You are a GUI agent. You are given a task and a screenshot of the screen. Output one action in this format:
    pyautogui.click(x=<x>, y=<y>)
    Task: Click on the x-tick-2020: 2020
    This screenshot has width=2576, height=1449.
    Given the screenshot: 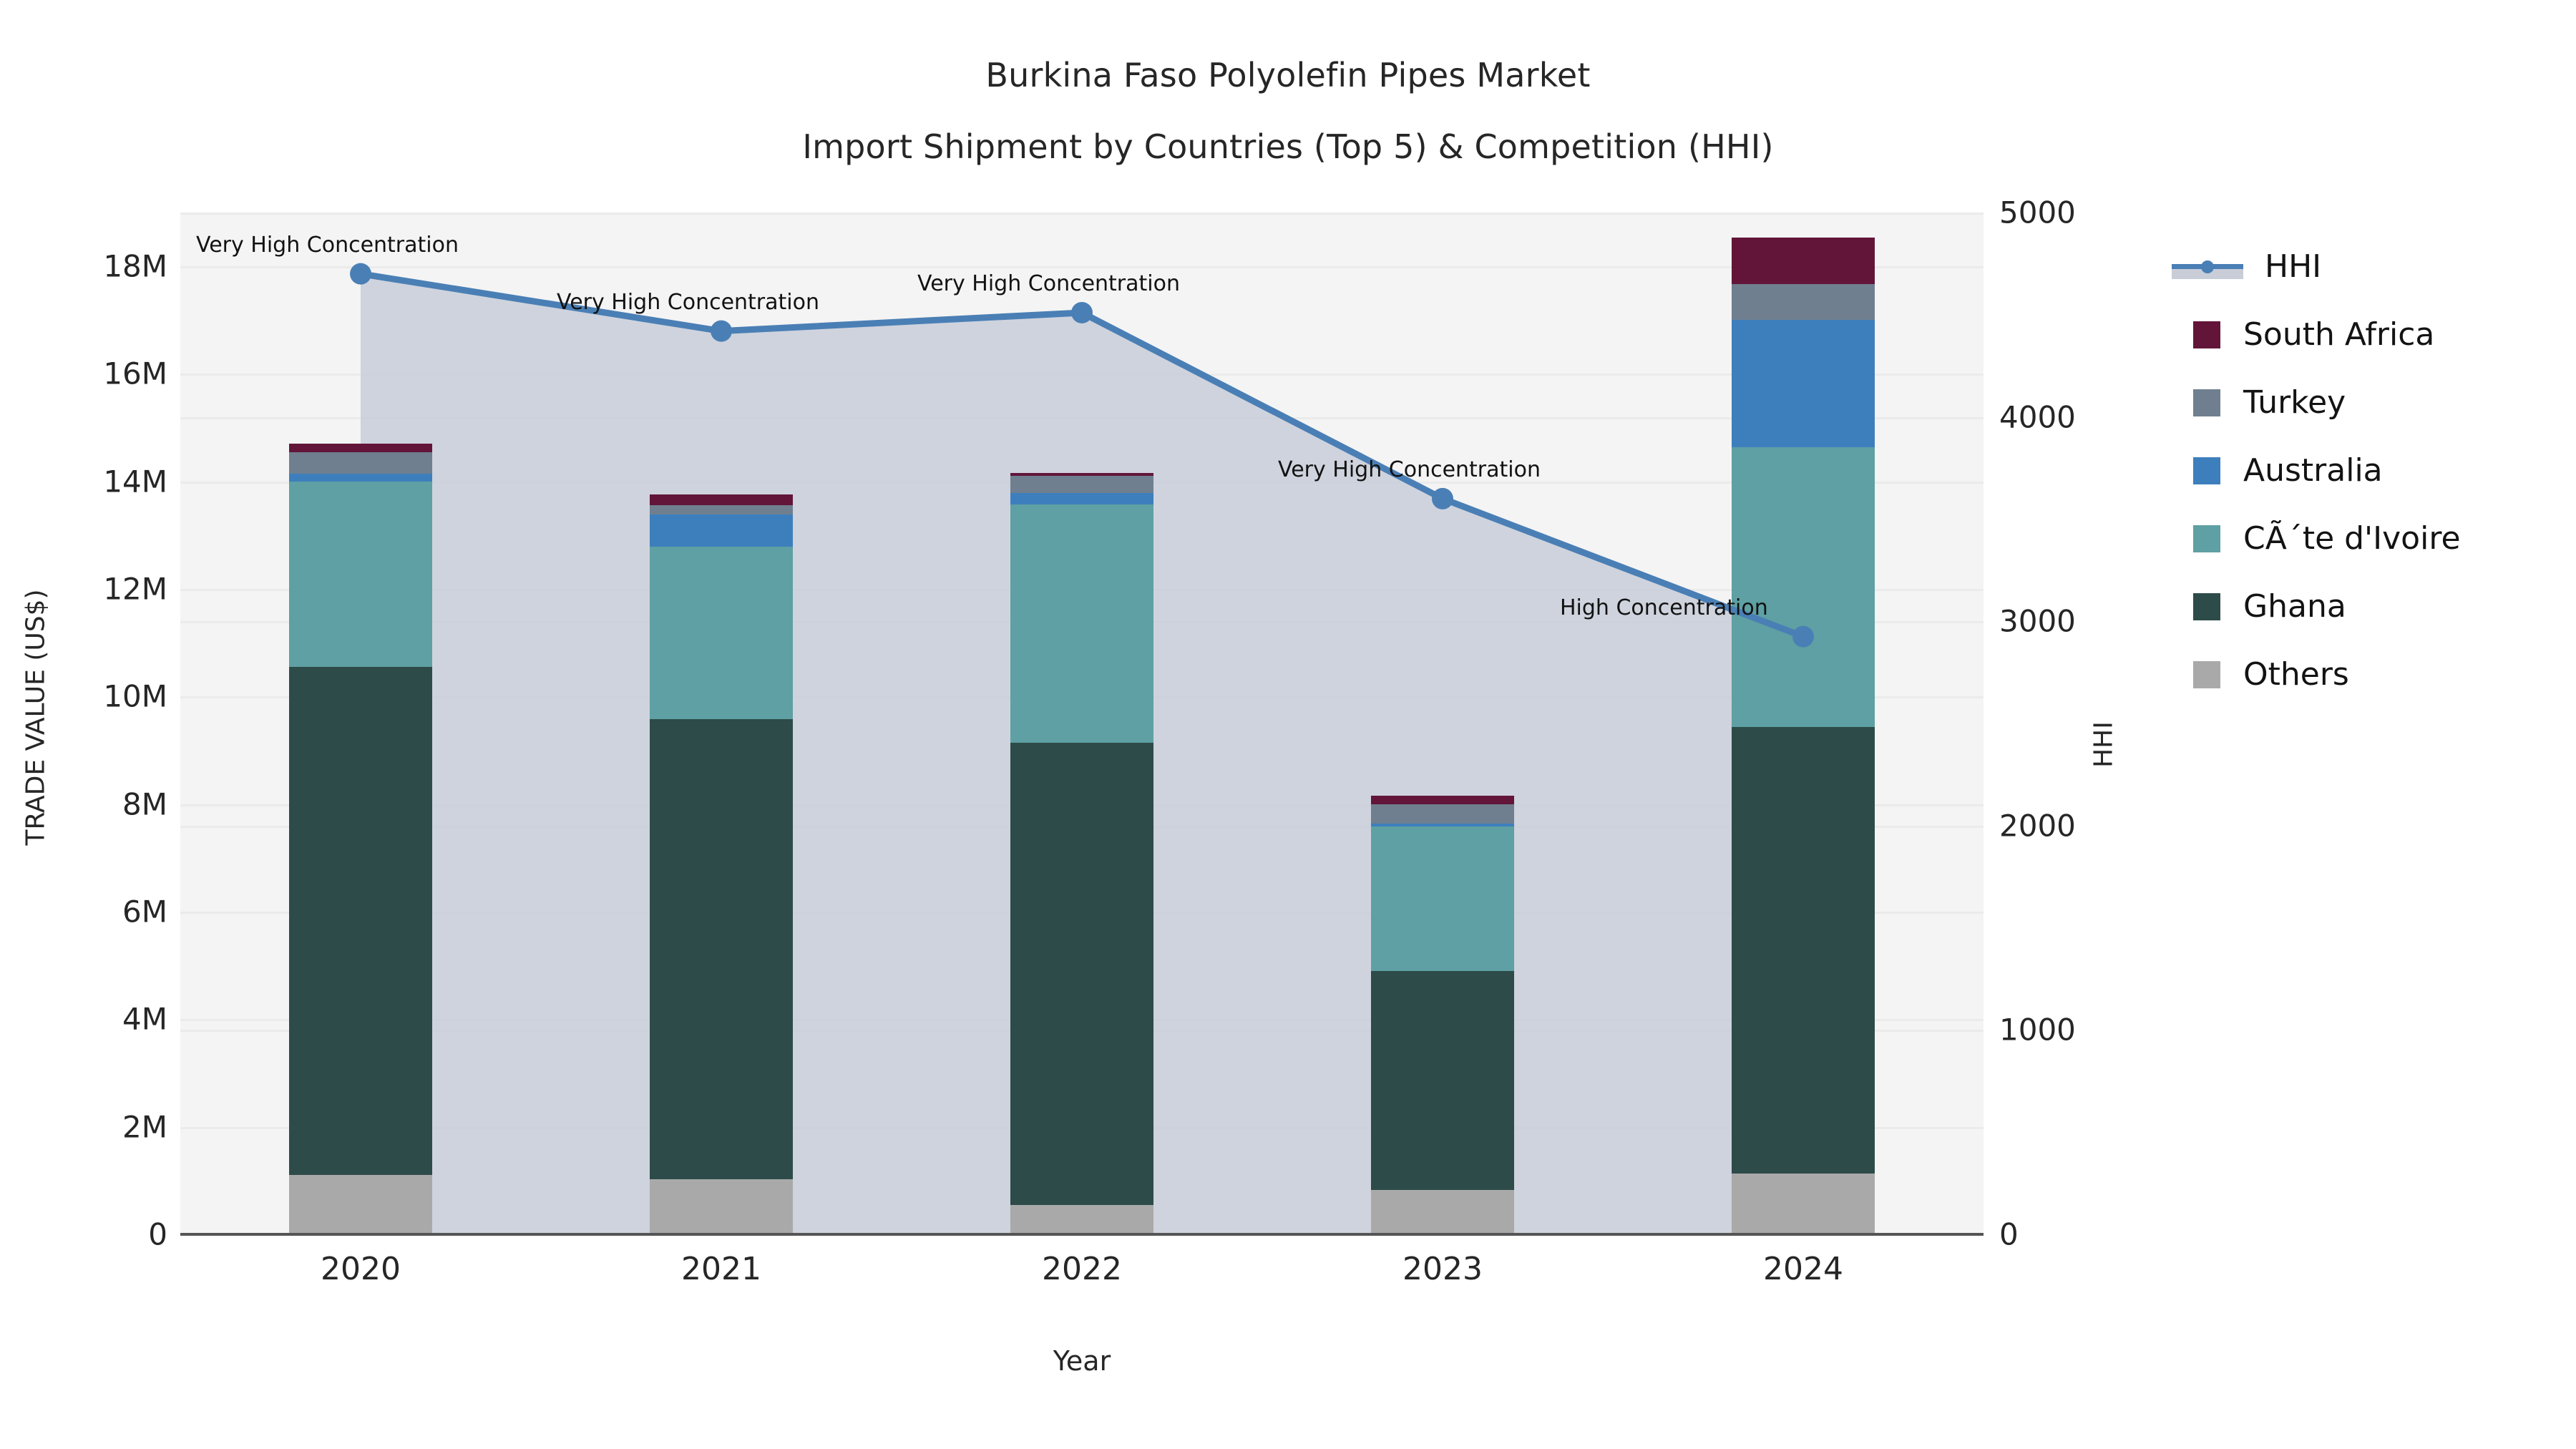 What is the action you would take?
    pyautogui.click(x=361, y=1269)
    